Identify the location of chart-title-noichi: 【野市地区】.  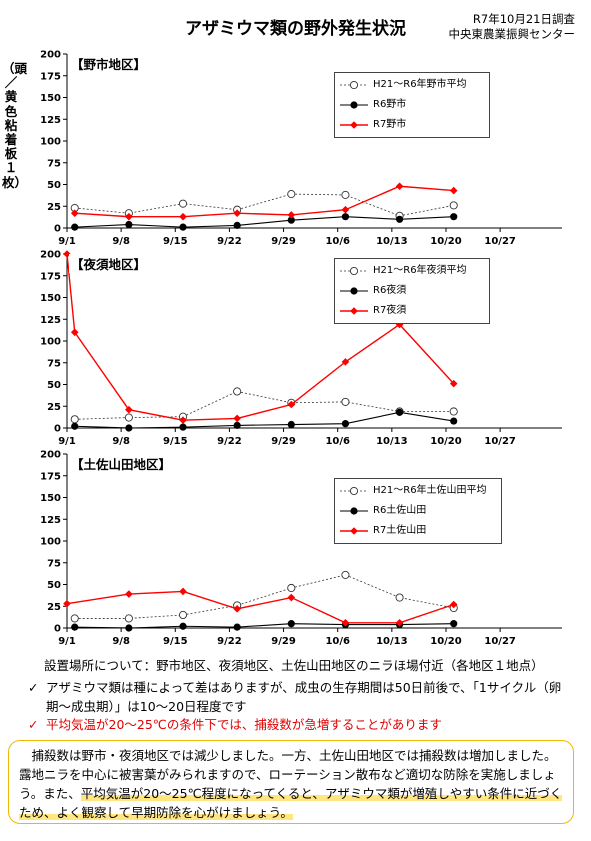
(109, 63).